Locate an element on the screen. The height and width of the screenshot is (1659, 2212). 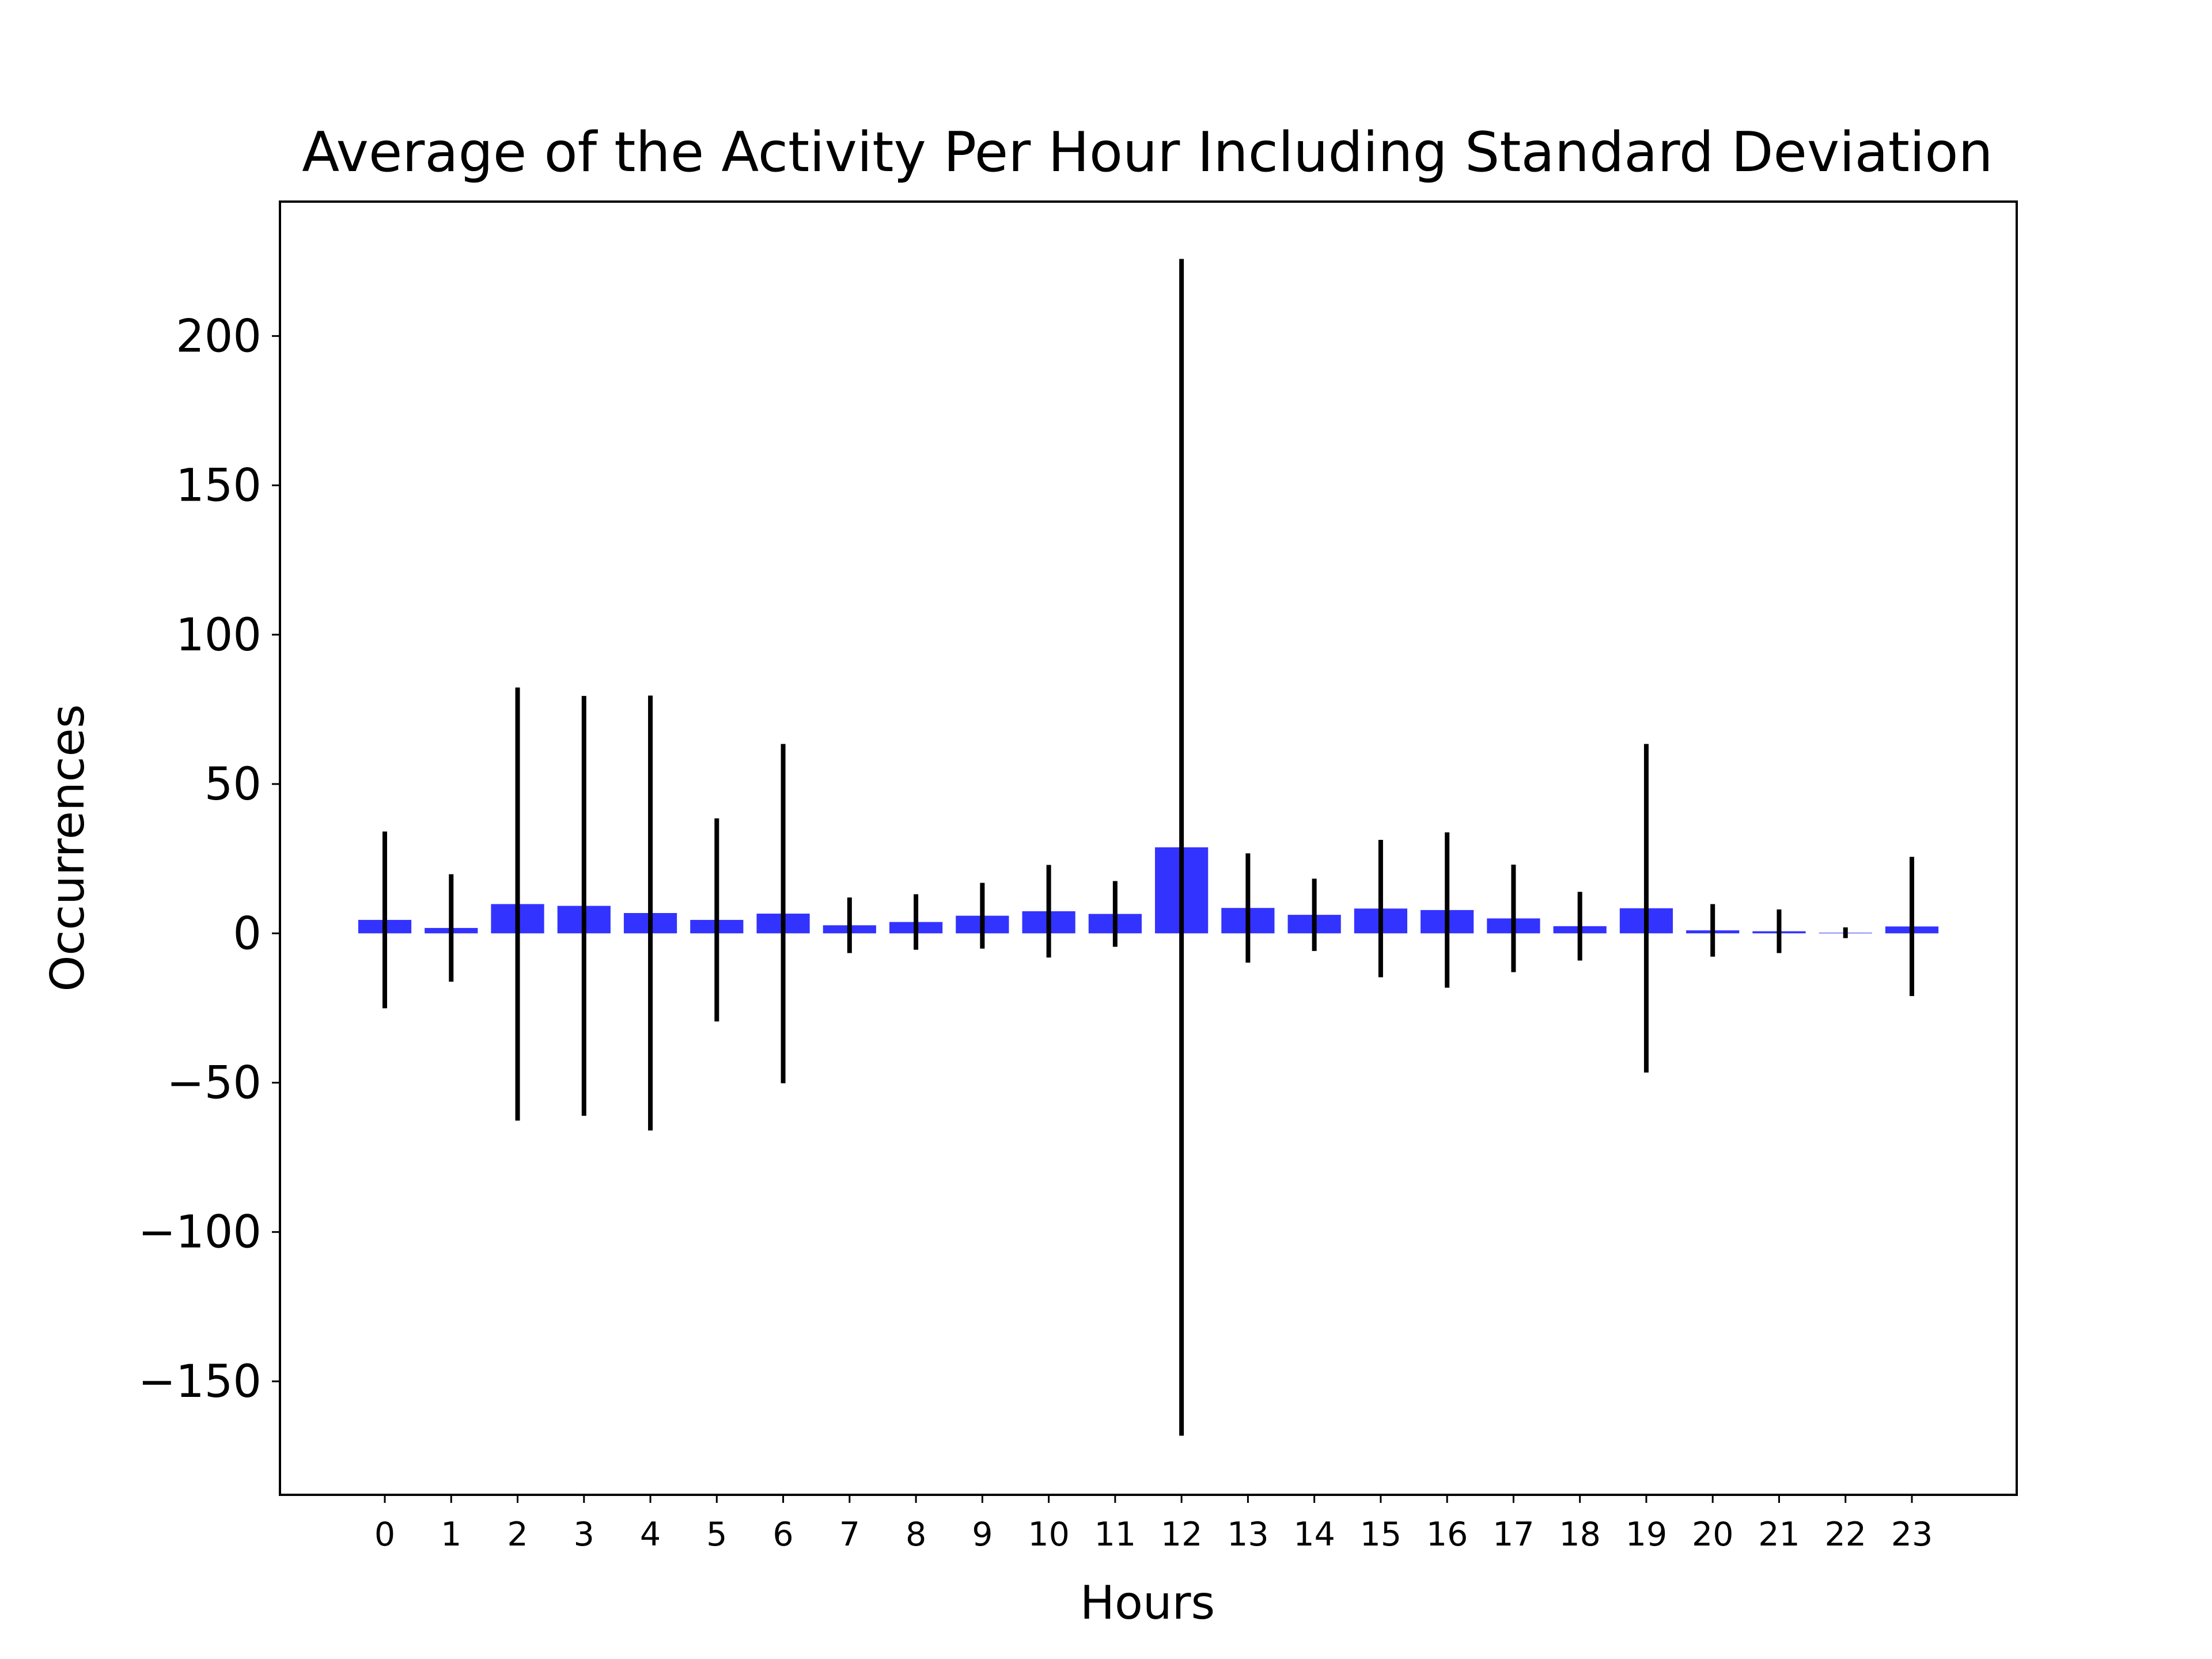
x-tick-label-3: 3 is located at coordinates (584, 1535).